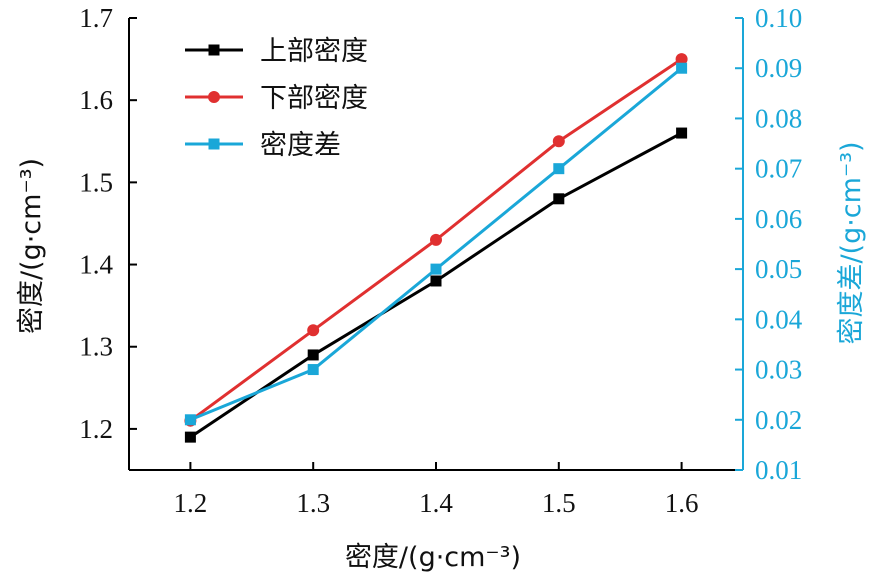 The width and height of the screenshot is (881, 580). I want to click on legend-entry: 密度差, so click(263, 145).